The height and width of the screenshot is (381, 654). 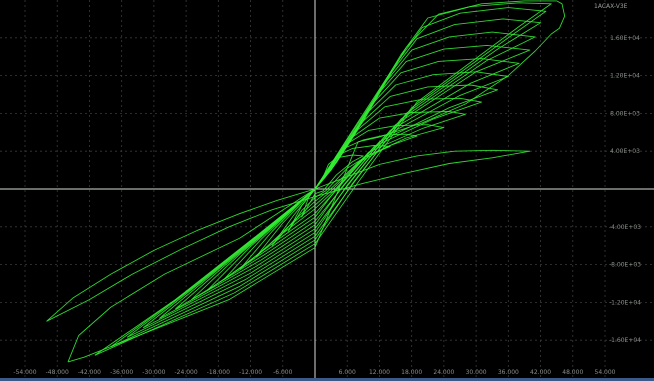 What do you see at coordinates (540, 372) in the screenshot?
I see `x-tick-label: 42.000` at bounding box center [540, 372].